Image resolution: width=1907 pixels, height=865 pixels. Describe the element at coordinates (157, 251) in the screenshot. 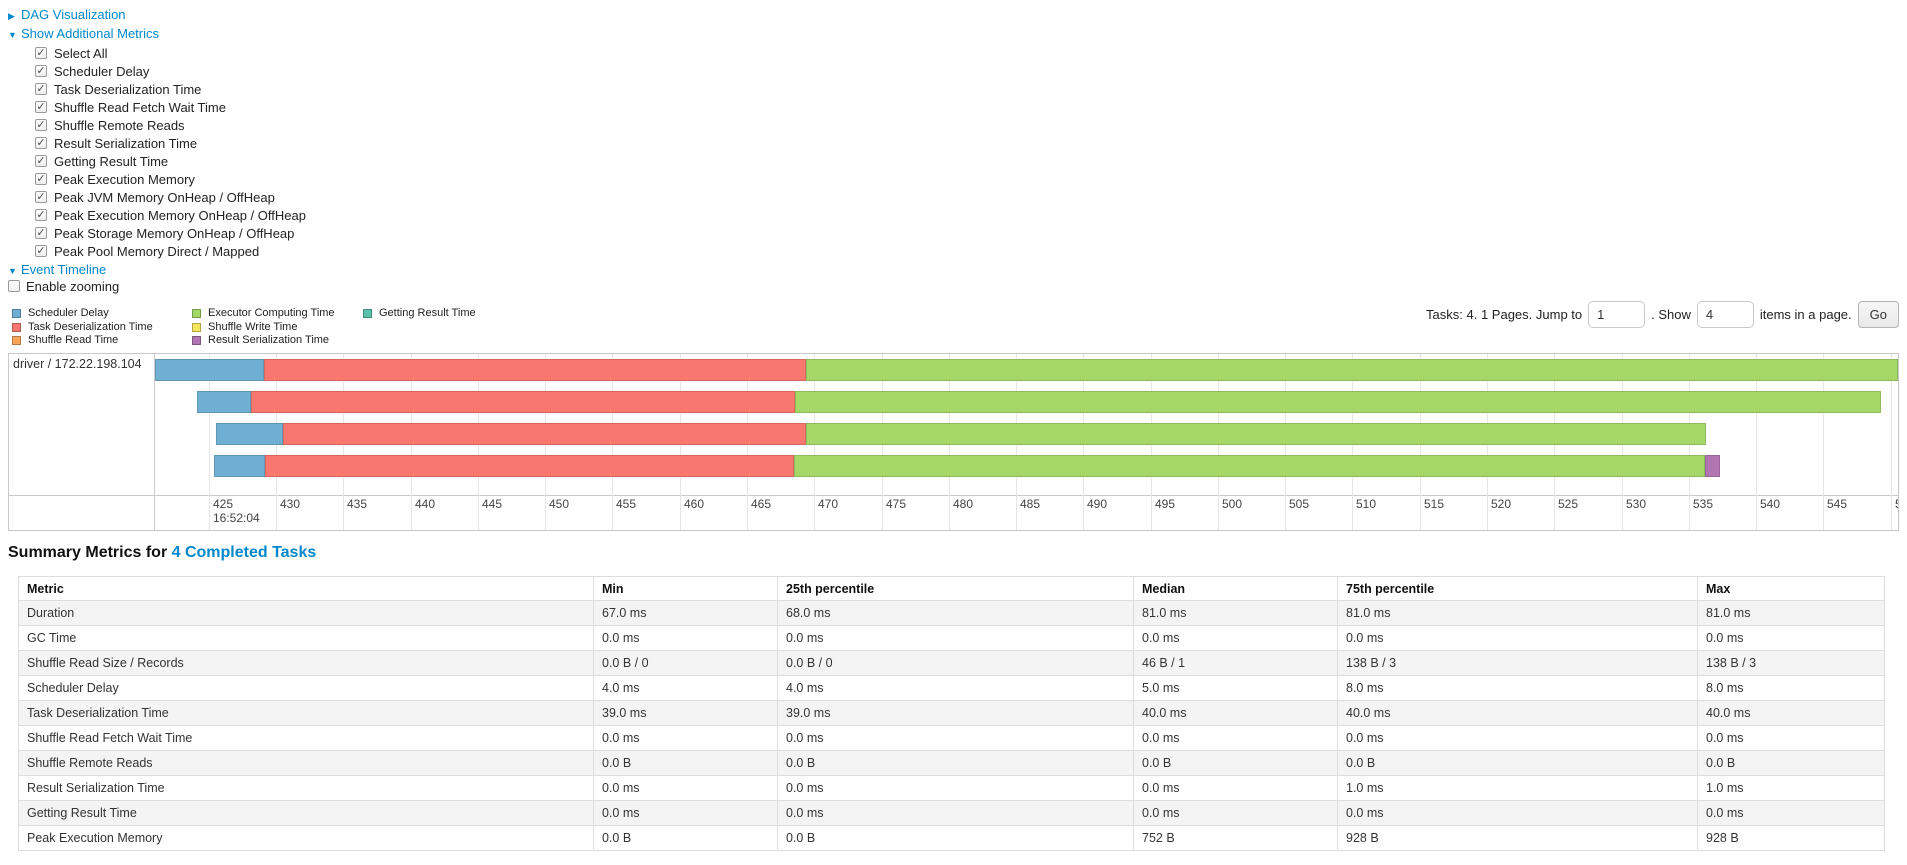

I see `metric-checkbox-label: Peak Pool Memory Direct / Mapped` at that location.